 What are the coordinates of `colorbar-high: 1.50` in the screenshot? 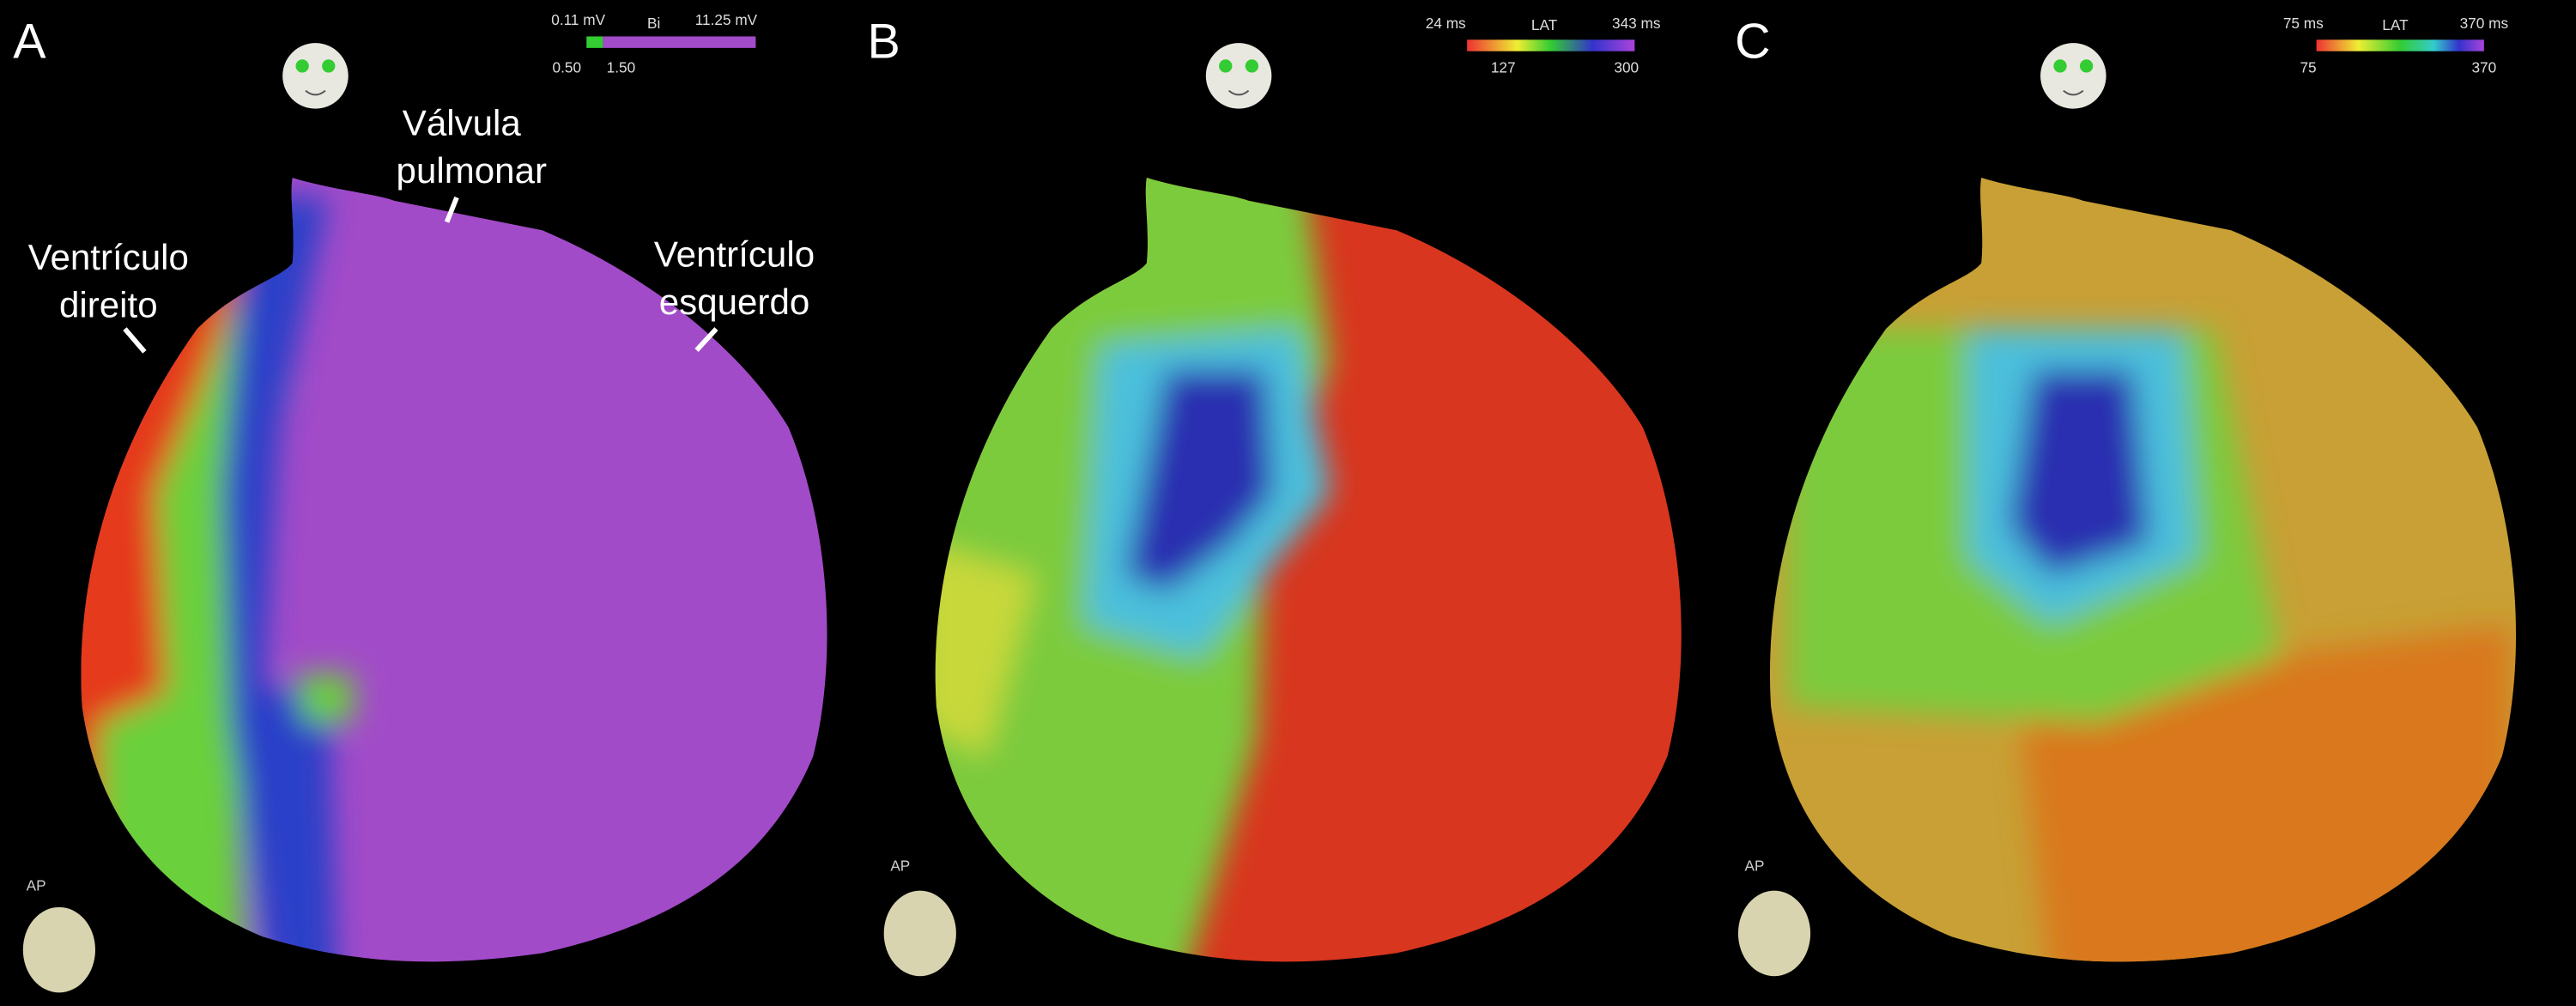 It's located at (621, 67).